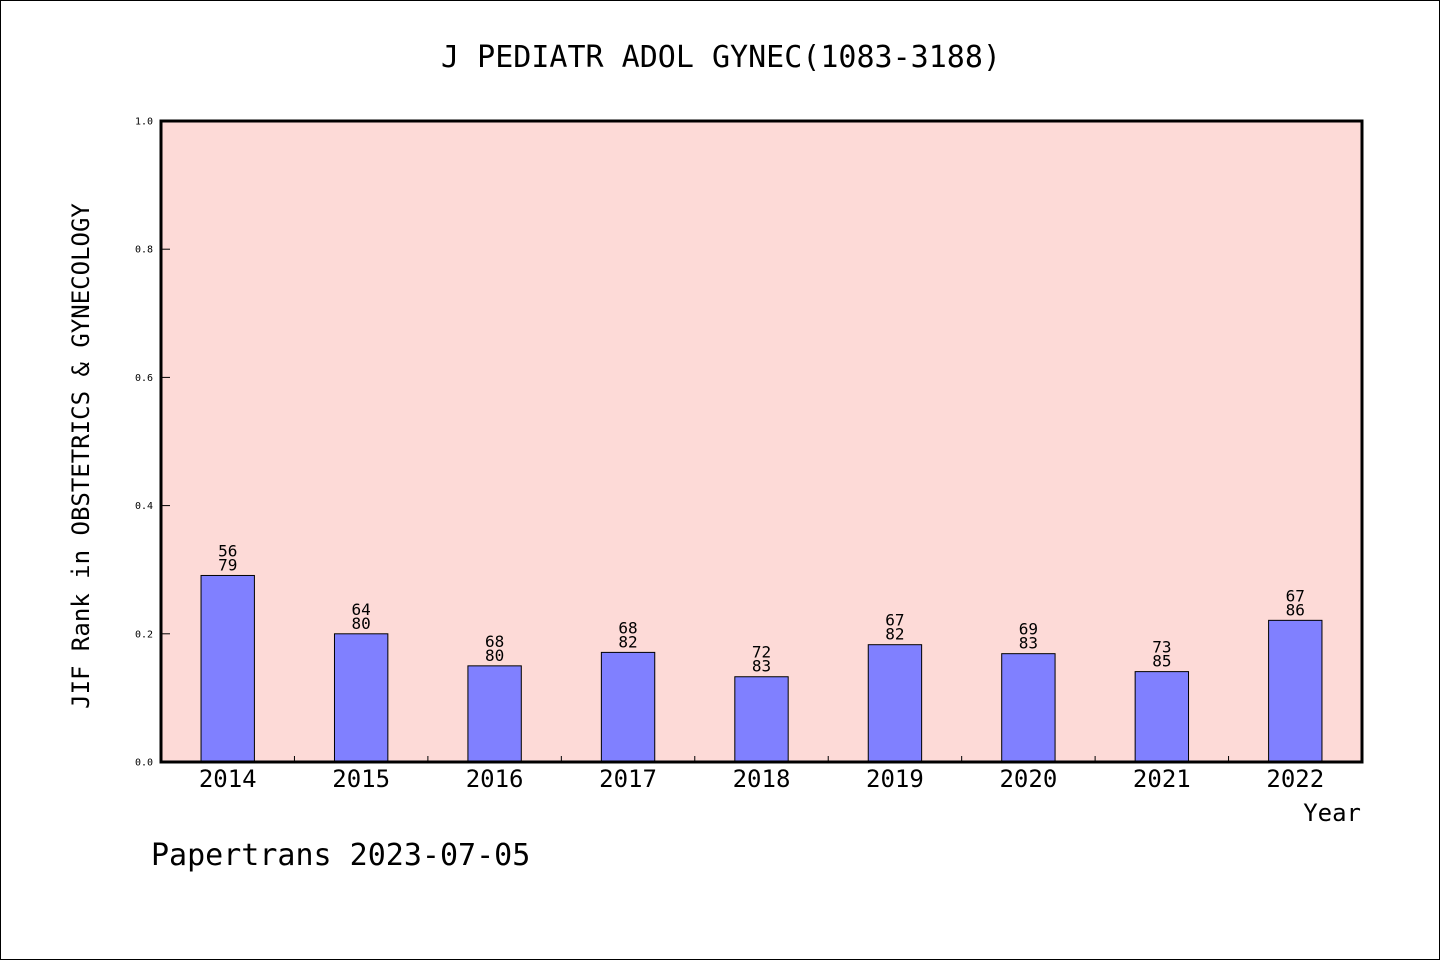  What do you see at coordinates (761, 652) in the screenshot?
I see `bar-rank-label: 72` at bounding box center [761, 652].